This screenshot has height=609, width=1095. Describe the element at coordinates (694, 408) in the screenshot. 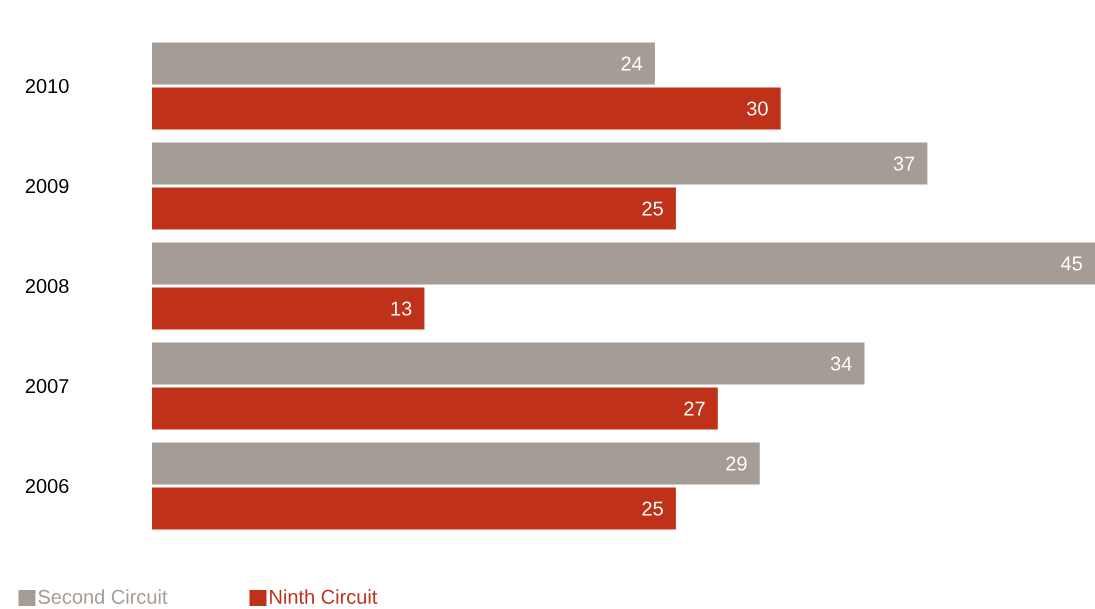

I see `data-label: 27` at that location.